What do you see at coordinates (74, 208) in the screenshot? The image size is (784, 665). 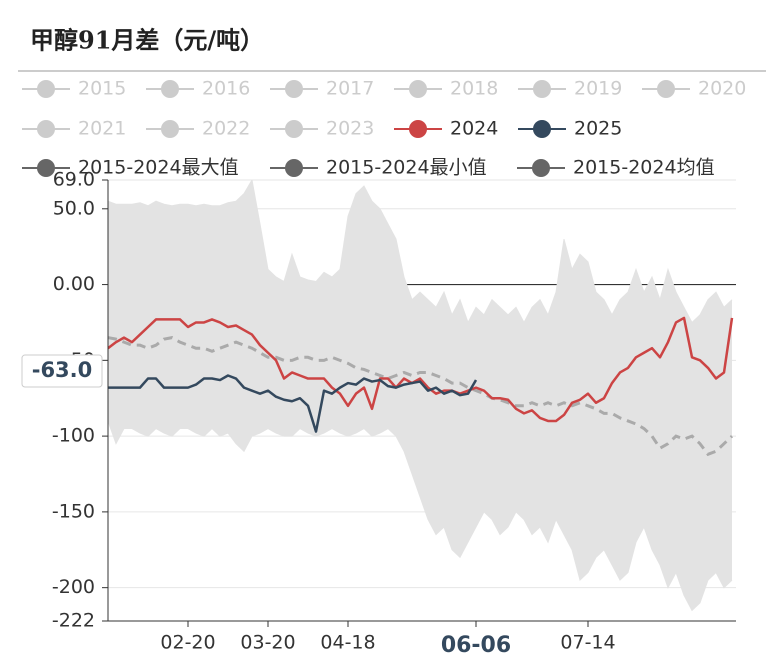 I see `y-tick-label: 50.0` at bounding box center [74, 208].